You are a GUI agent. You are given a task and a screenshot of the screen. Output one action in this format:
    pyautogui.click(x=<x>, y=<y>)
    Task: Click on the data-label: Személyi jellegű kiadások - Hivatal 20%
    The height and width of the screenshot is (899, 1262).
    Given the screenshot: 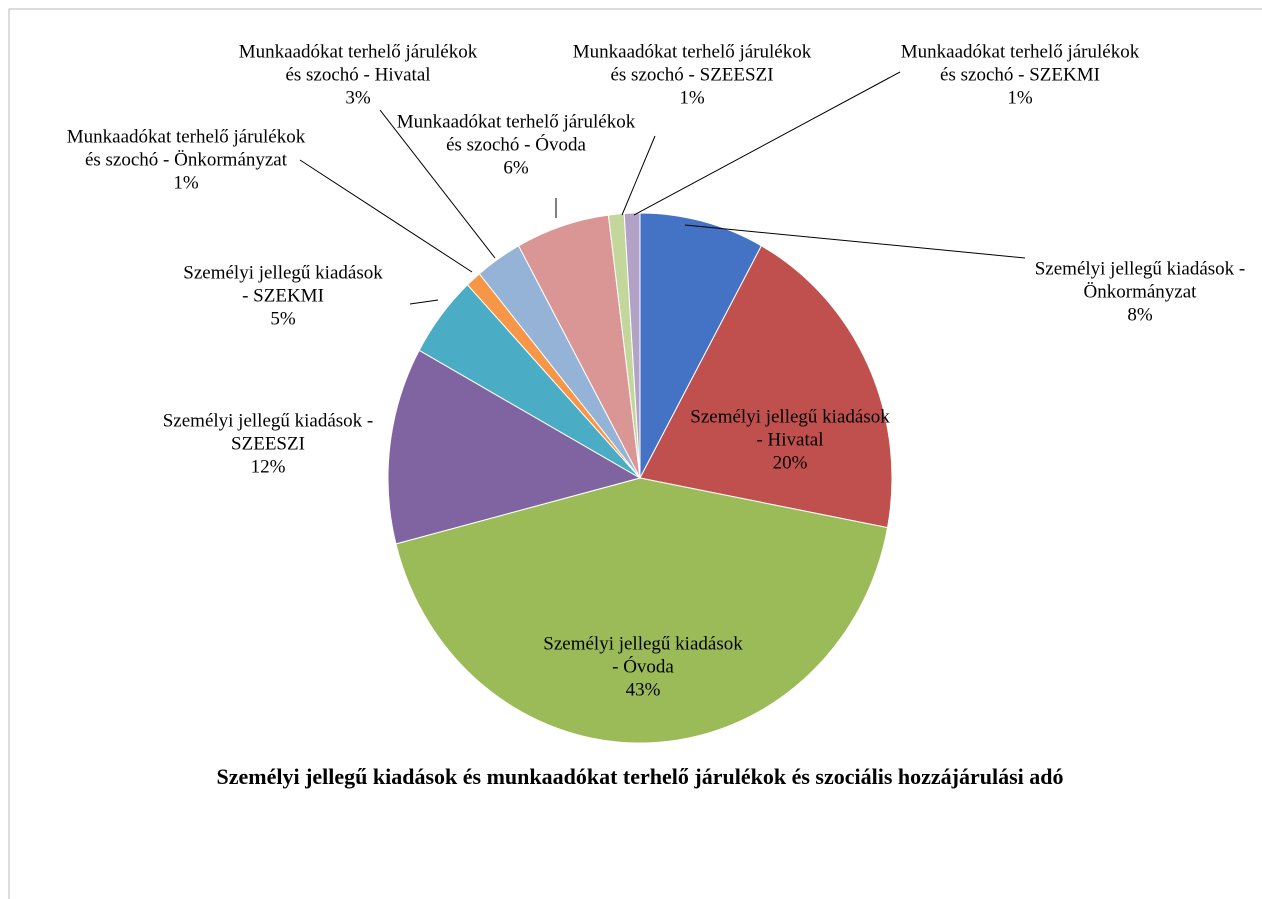 What is the action you would take?
    pyautogui.click(x=790, y=440)
    